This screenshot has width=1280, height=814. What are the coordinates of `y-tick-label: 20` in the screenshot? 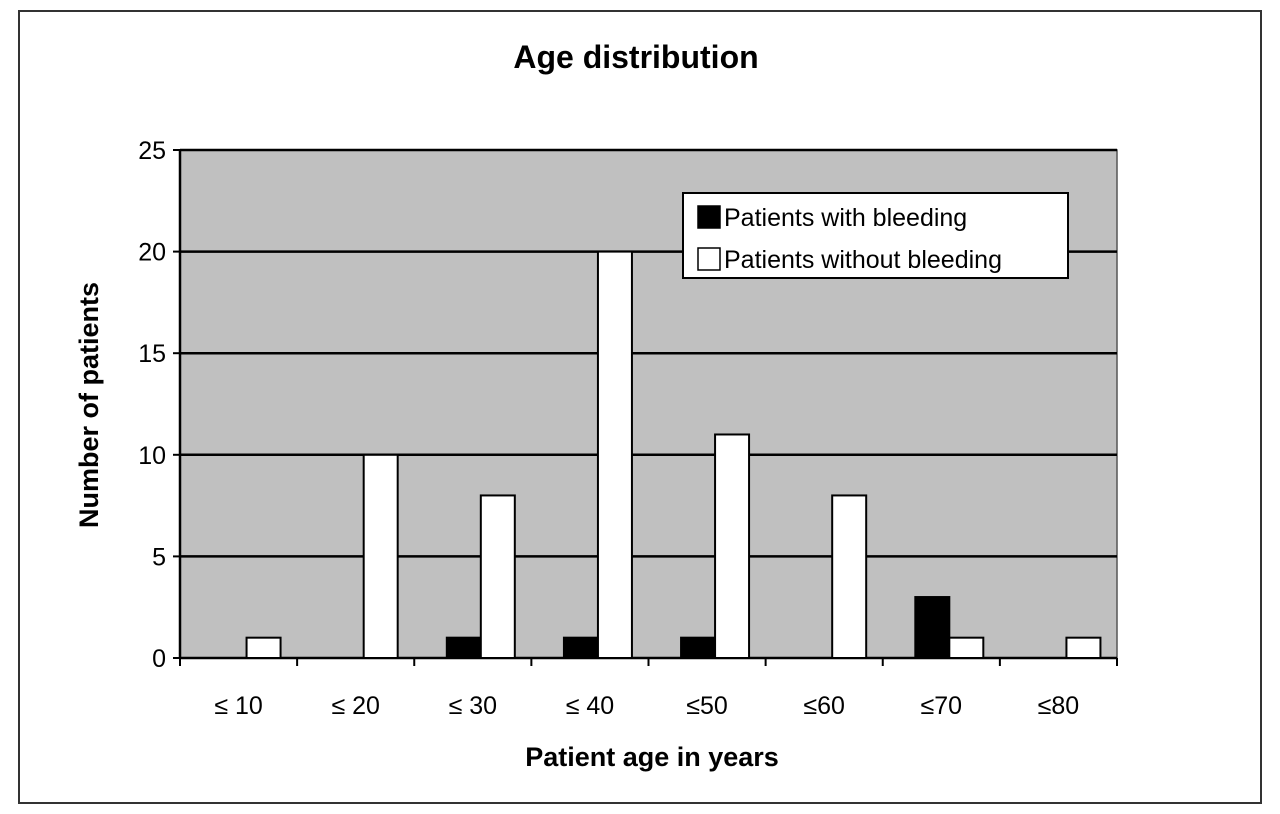 It's located at (152, 253).